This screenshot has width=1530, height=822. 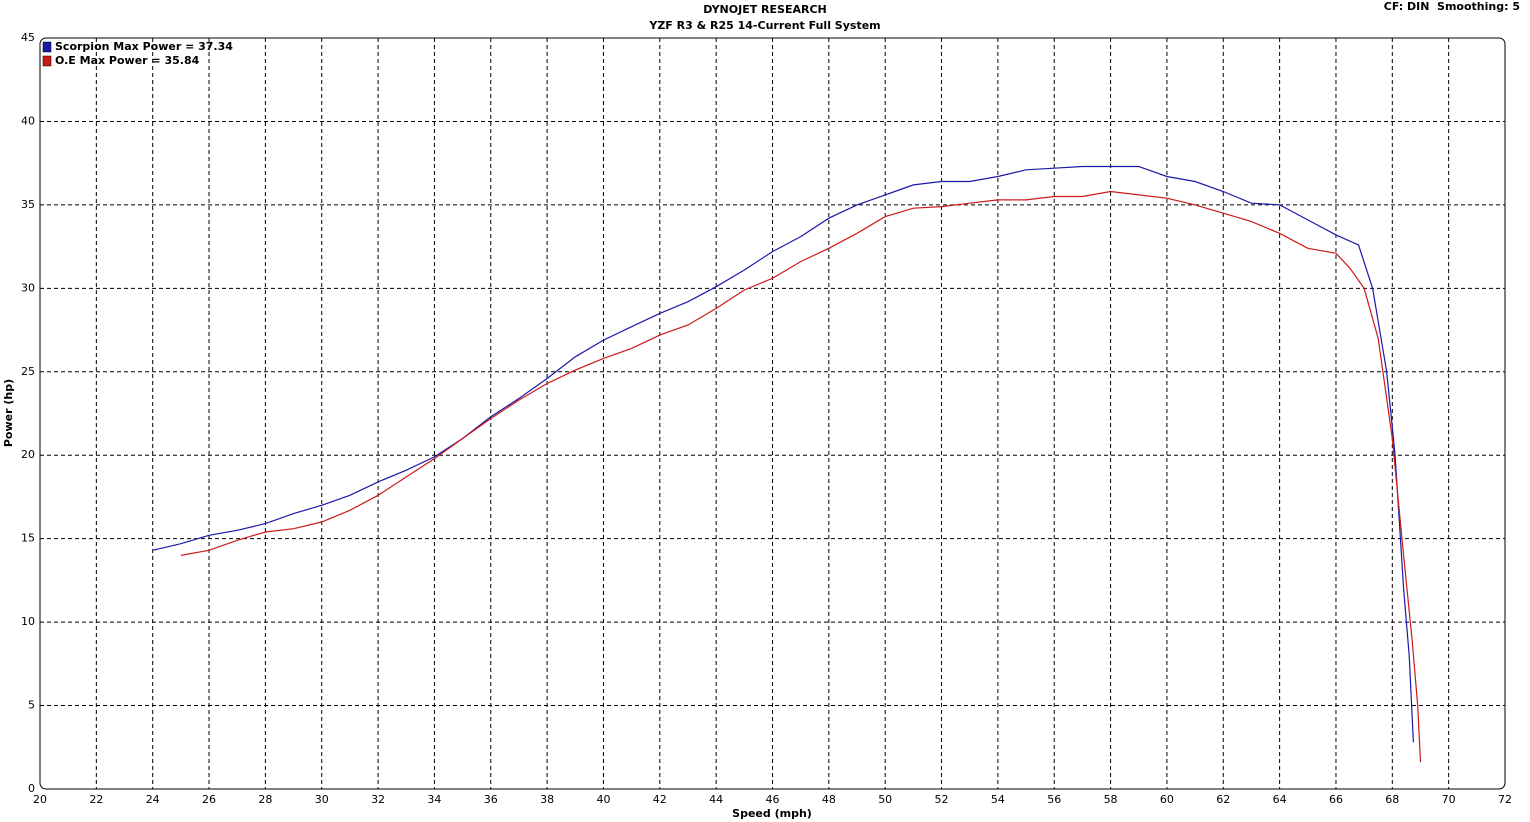 I want to click on legend-label: Scorpion Max Power = 37.34, so click(x=144, y=46).